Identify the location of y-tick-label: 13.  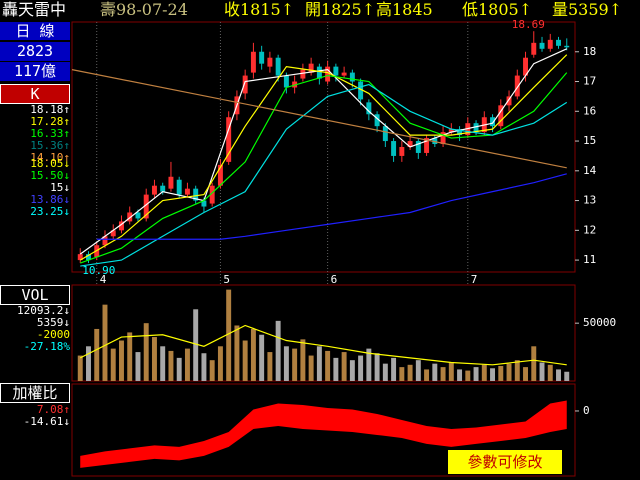
(589, 200).